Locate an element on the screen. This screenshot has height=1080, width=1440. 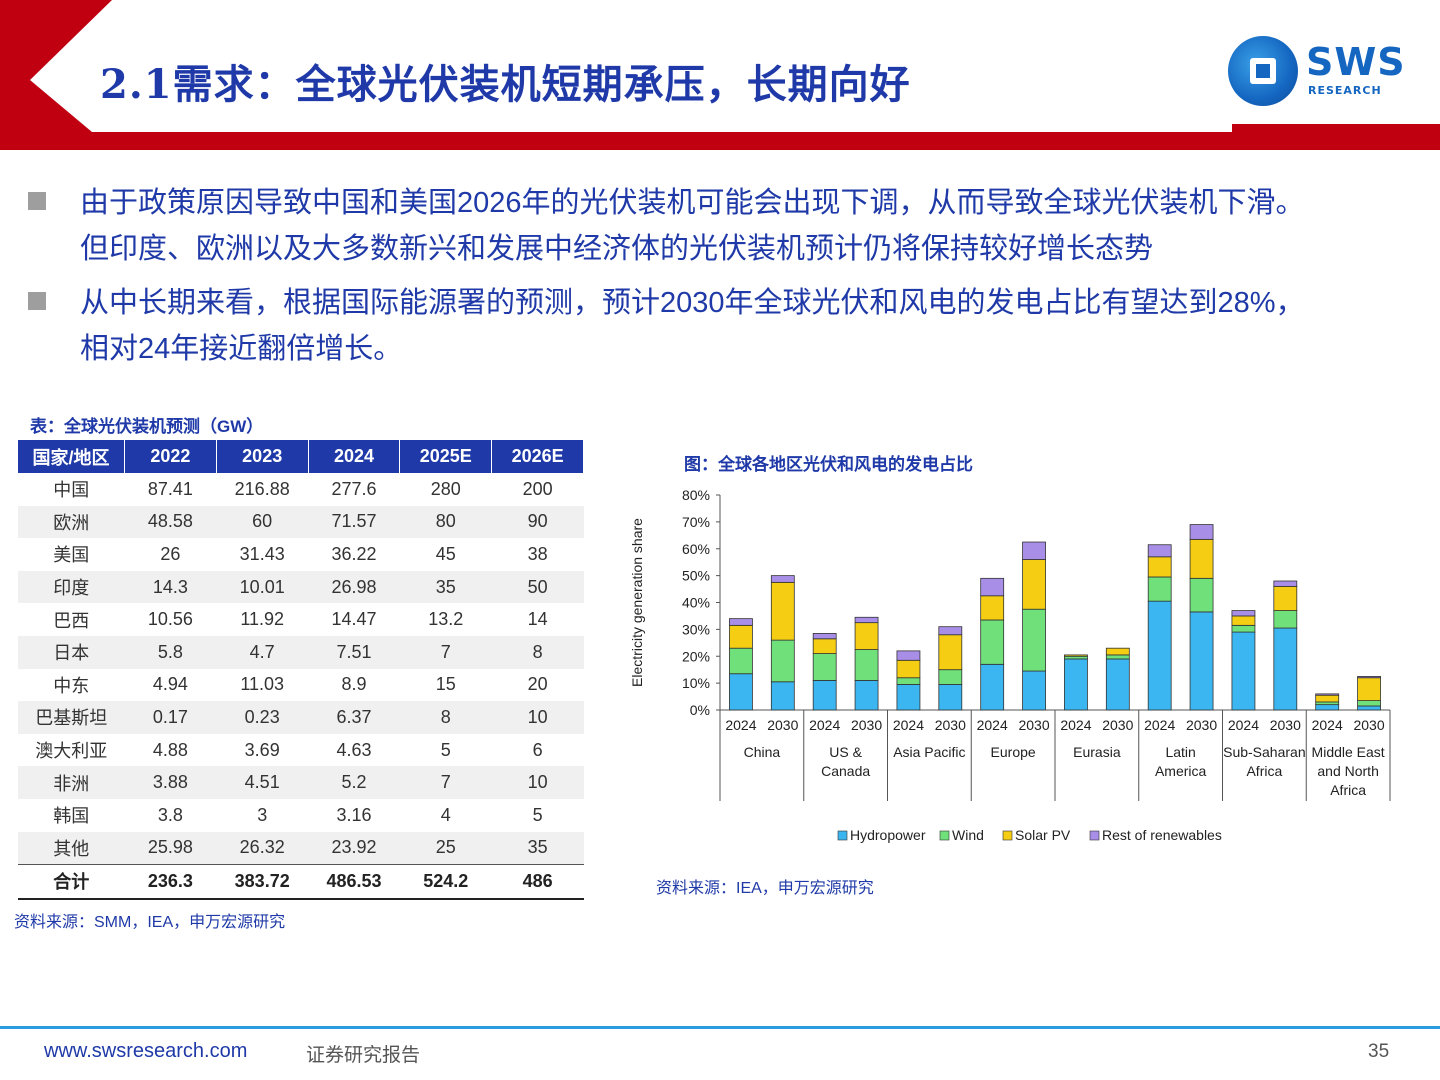
x-group-label: Latin is located at coordinates (1180, 752).